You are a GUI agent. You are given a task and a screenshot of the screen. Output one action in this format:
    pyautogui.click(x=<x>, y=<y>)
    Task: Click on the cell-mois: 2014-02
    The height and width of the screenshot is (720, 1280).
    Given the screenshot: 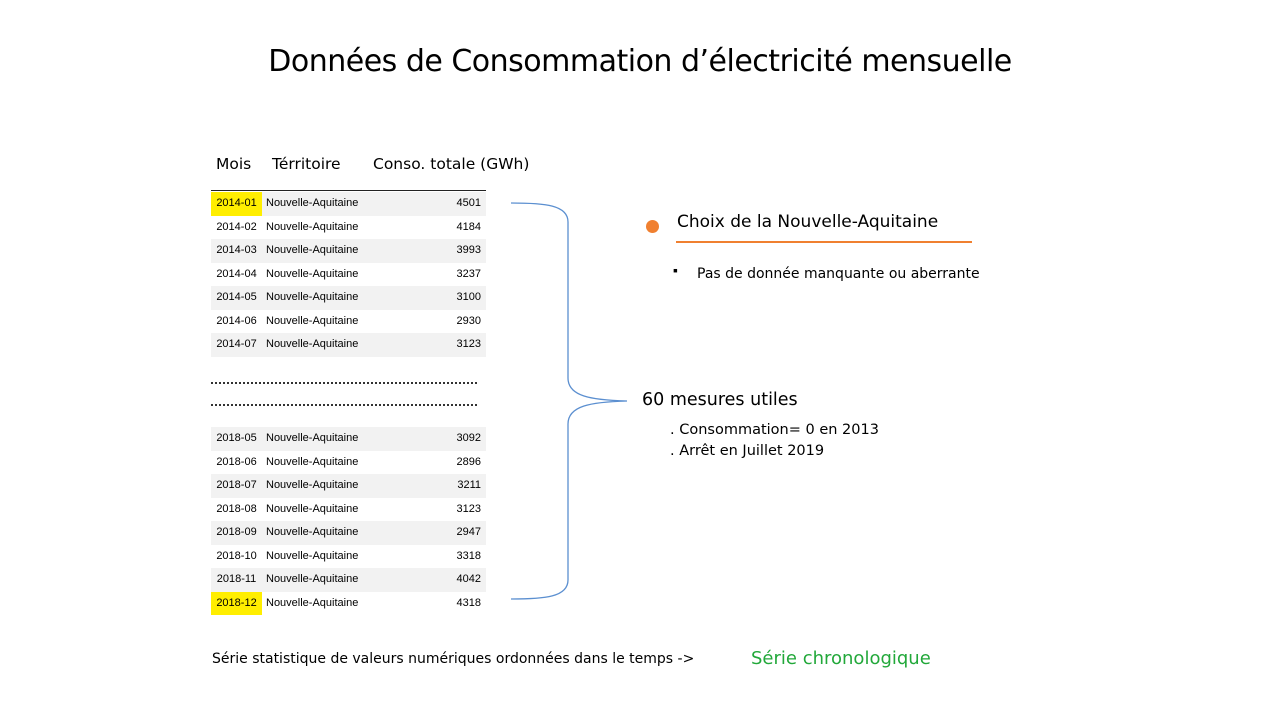 What is the action you would take?
    pyautogui.click(x=236, y=226)
    